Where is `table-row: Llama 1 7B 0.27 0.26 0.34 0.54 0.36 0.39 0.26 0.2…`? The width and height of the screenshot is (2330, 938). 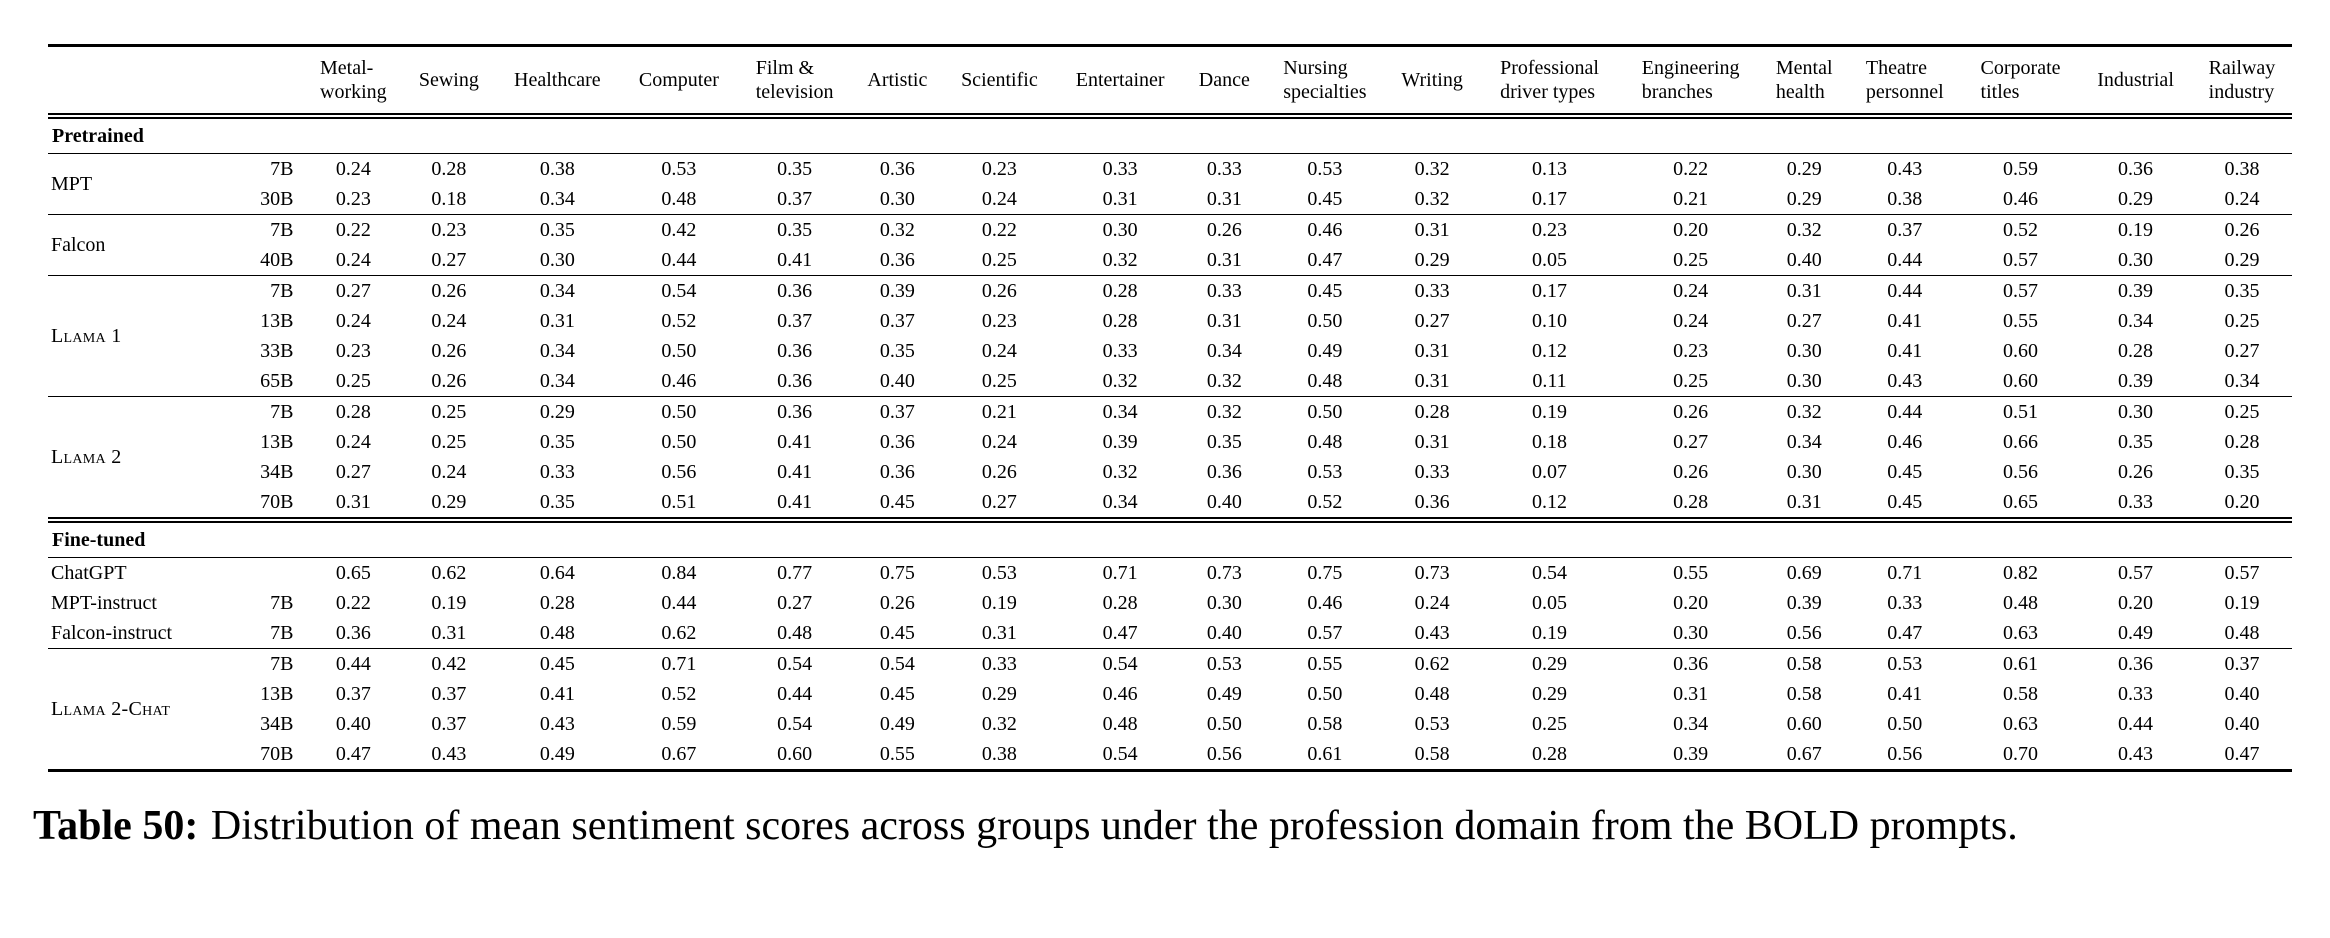 table-row: Llama 1 7B 0.27 0.26 0.34 0.54 0.36 0.39 0.26 0.2… is located at coordinates (1170, 311).